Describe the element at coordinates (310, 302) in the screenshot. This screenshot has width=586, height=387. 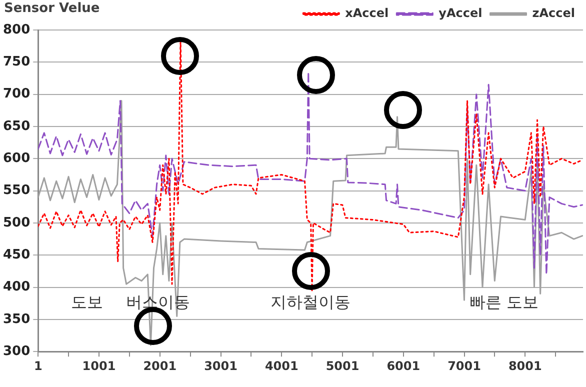
I see `annotation: 지하철이동` at that location.